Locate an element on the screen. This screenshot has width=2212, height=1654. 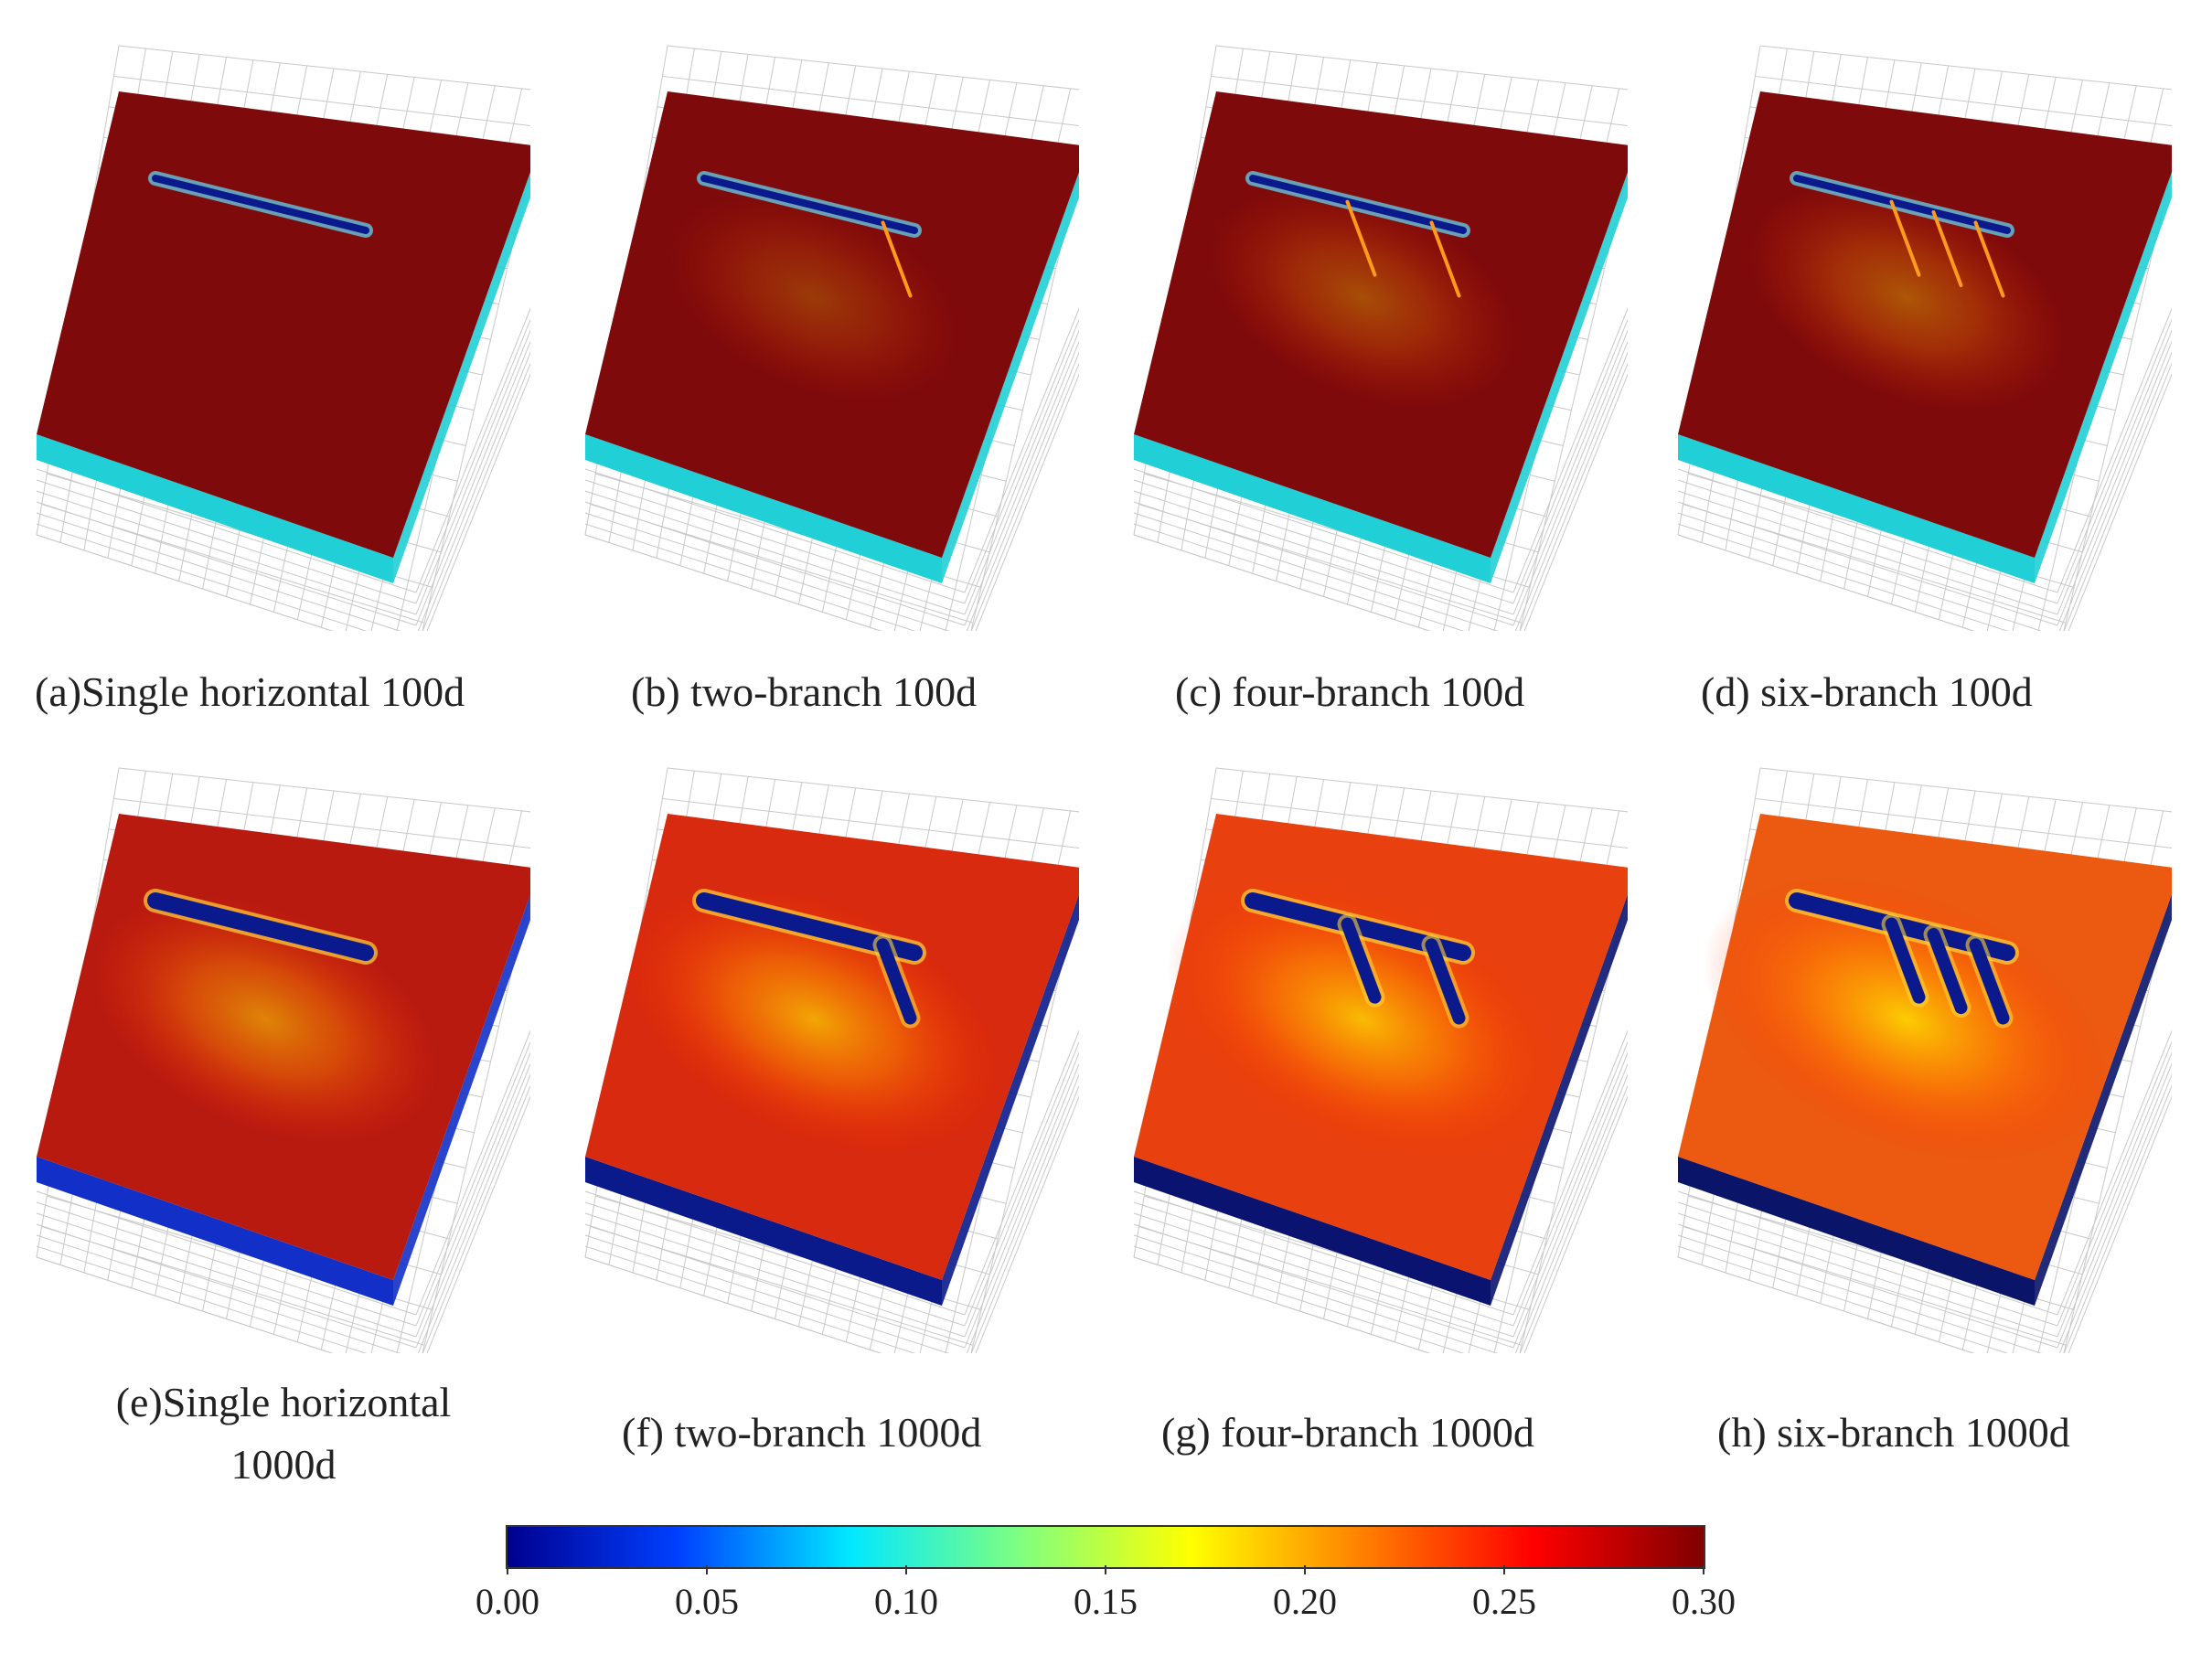
caption-f: (f) two-branch 1000d is located at coordinates (802, 1432).